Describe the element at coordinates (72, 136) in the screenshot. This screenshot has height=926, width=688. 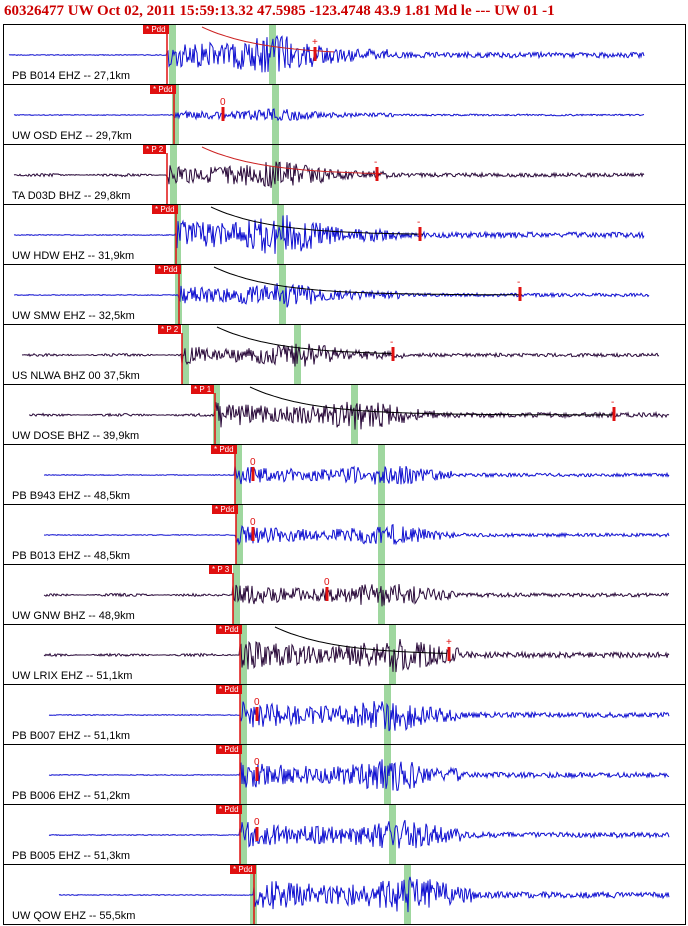
I see `station-label: UW OSD EHZ -- 29,7km` at that location.